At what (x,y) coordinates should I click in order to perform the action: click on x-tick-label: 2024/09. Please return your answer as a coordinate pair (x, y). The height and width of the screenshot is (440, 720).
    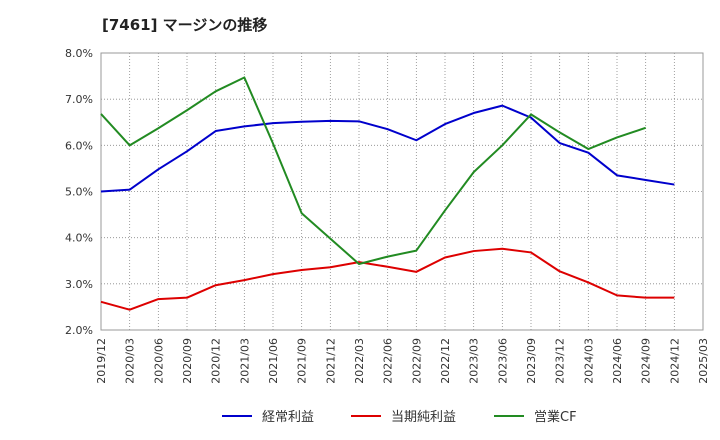
    Looking at the image, I should click on (646, 361).